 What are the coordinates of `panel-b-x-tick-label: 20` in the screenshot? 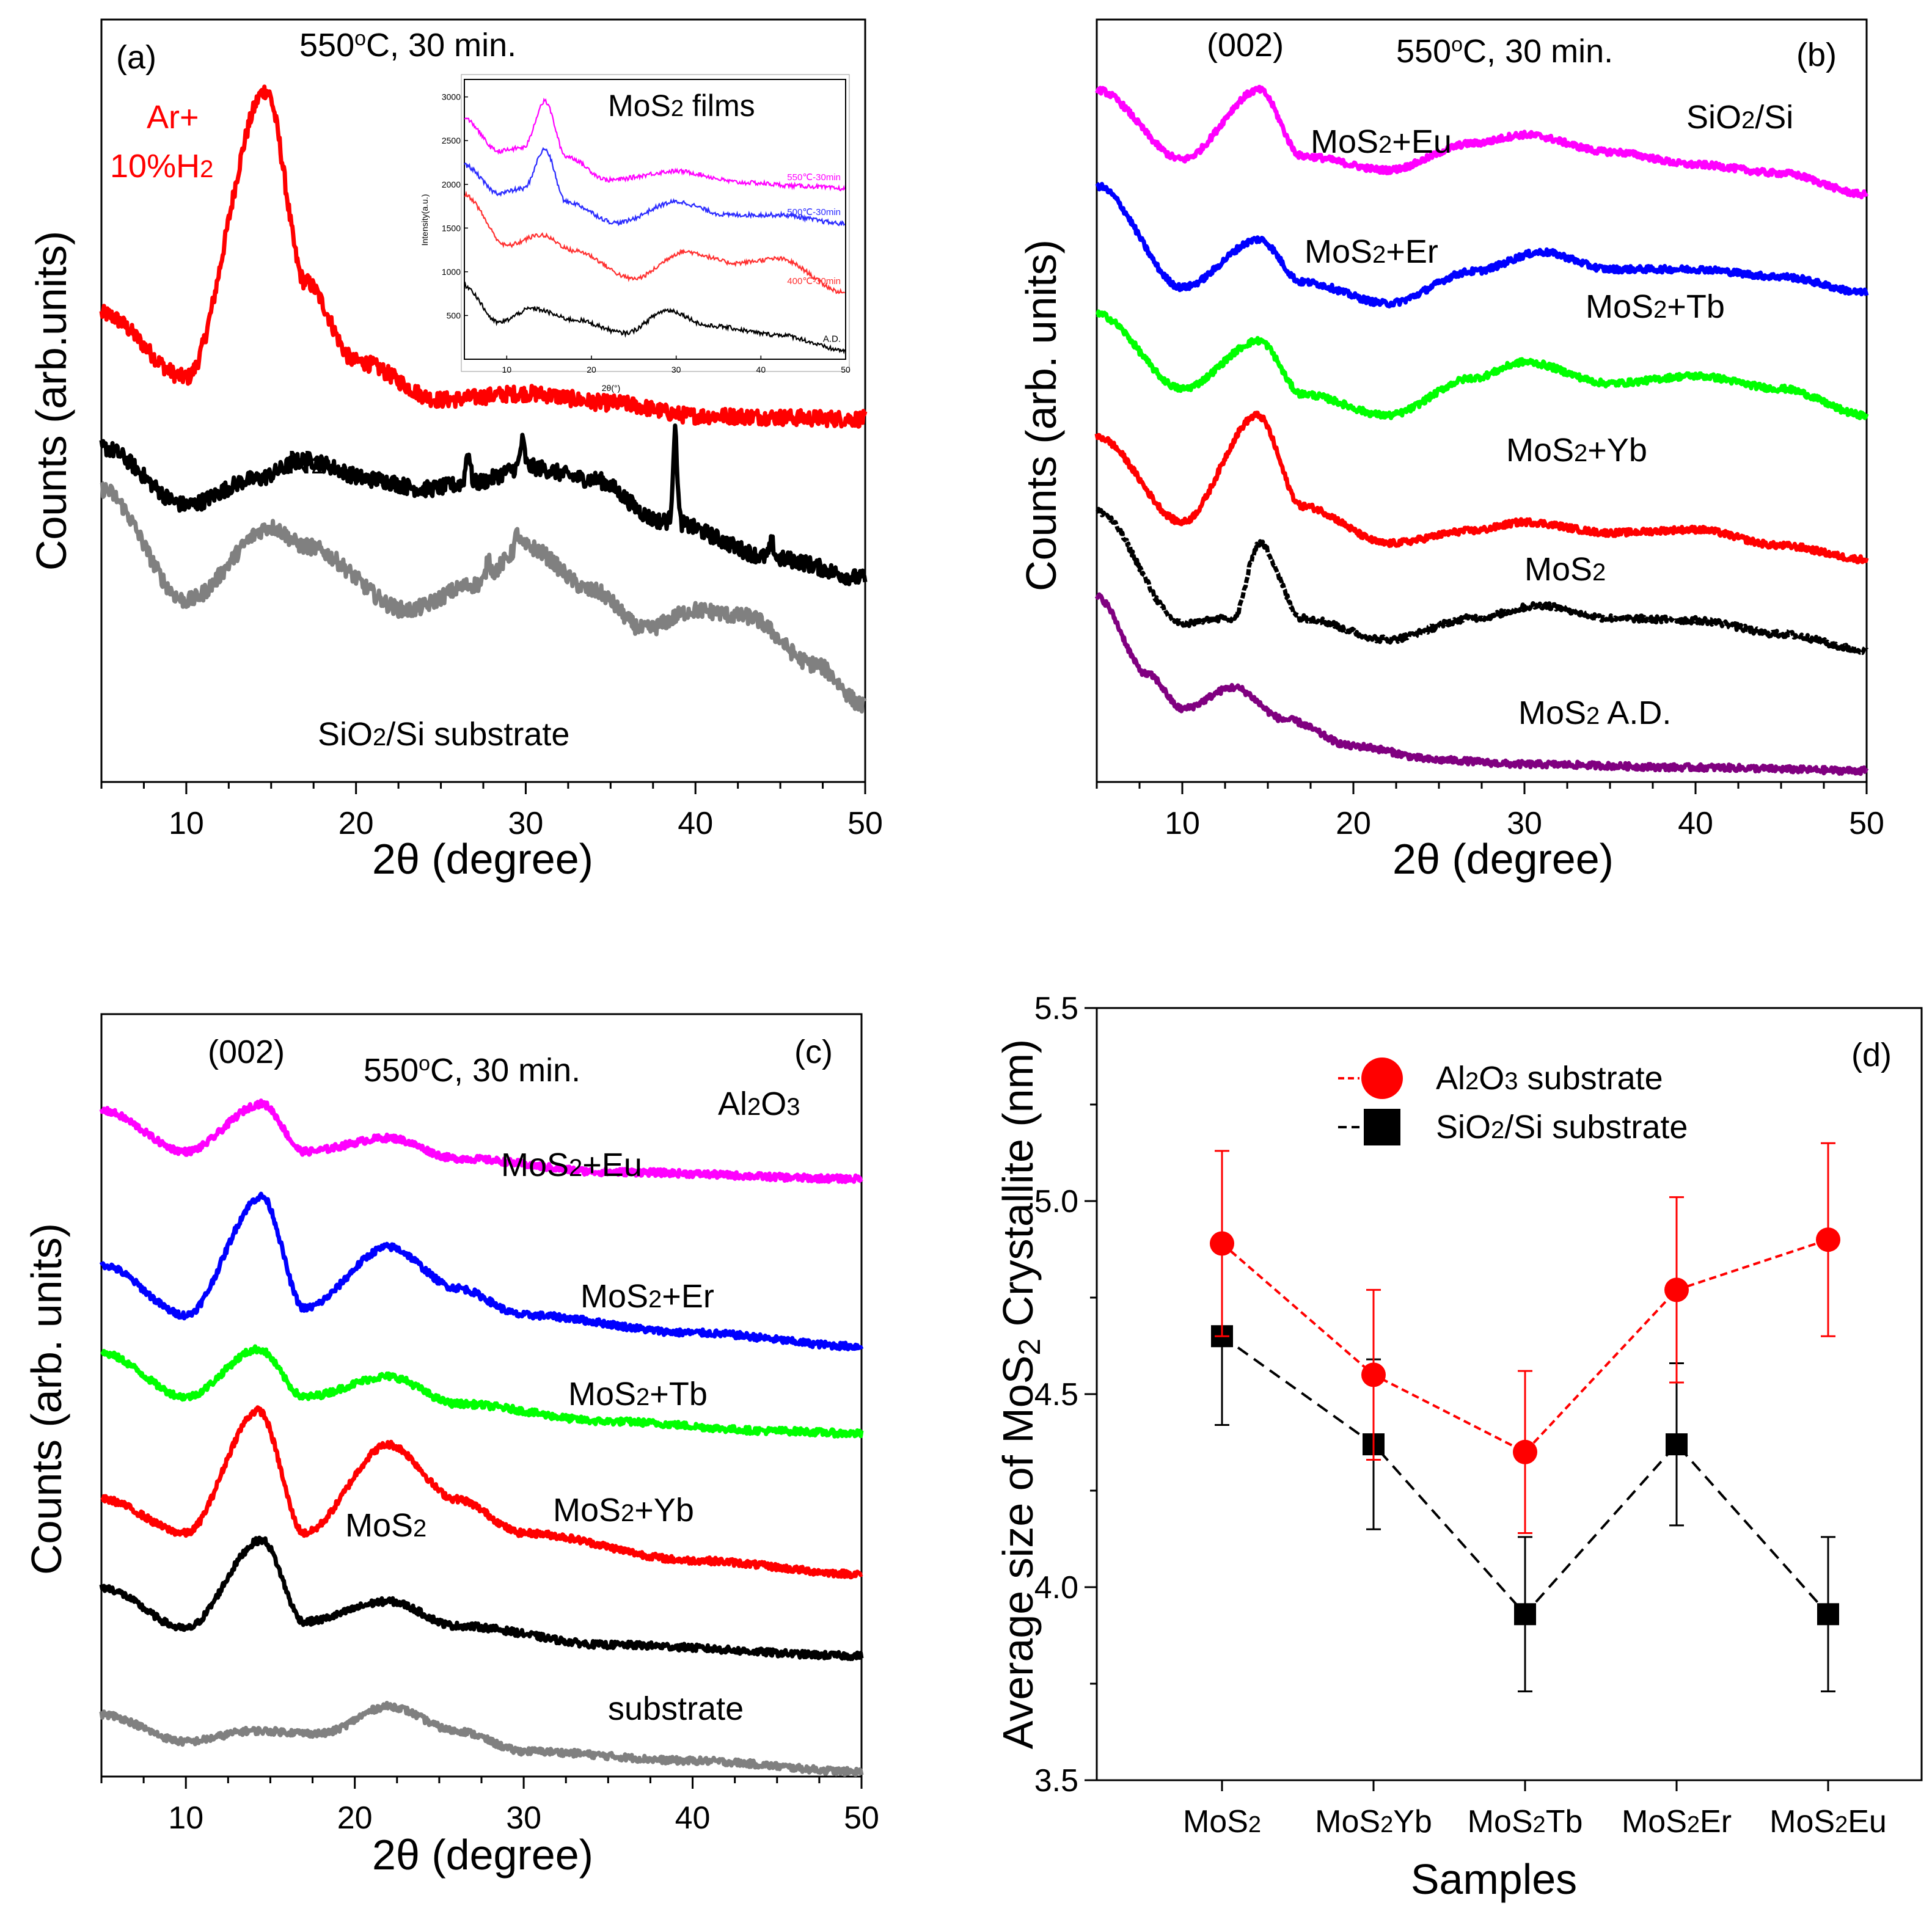 It's located at (1353, 824).